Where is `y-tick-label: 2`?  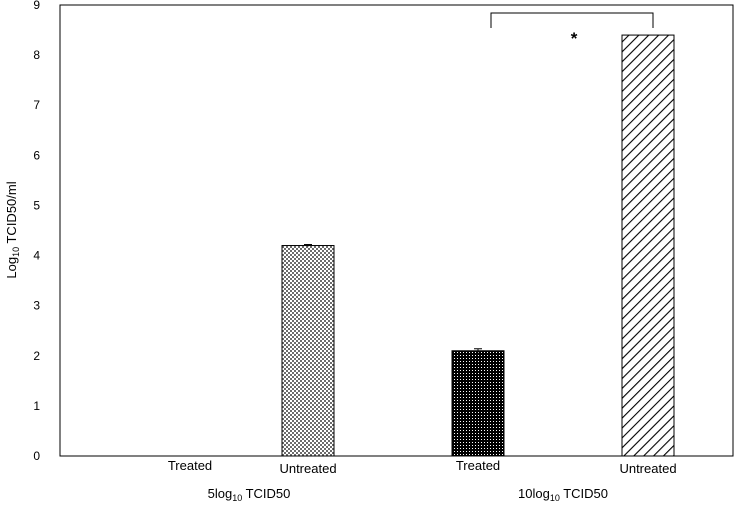 y-tick-label: 2 is located at coordinates (36, 356).